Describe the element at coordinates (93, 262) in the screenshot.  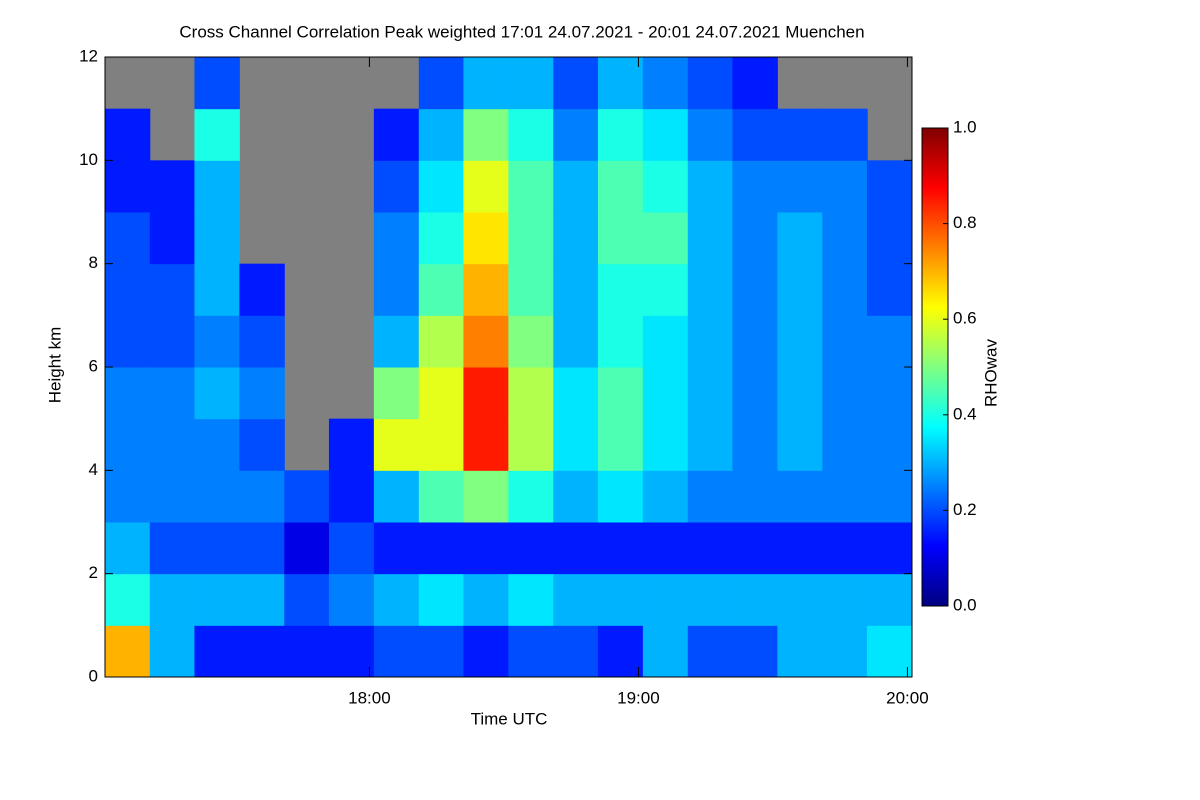
I see `y-tick-label: 8` at that location.